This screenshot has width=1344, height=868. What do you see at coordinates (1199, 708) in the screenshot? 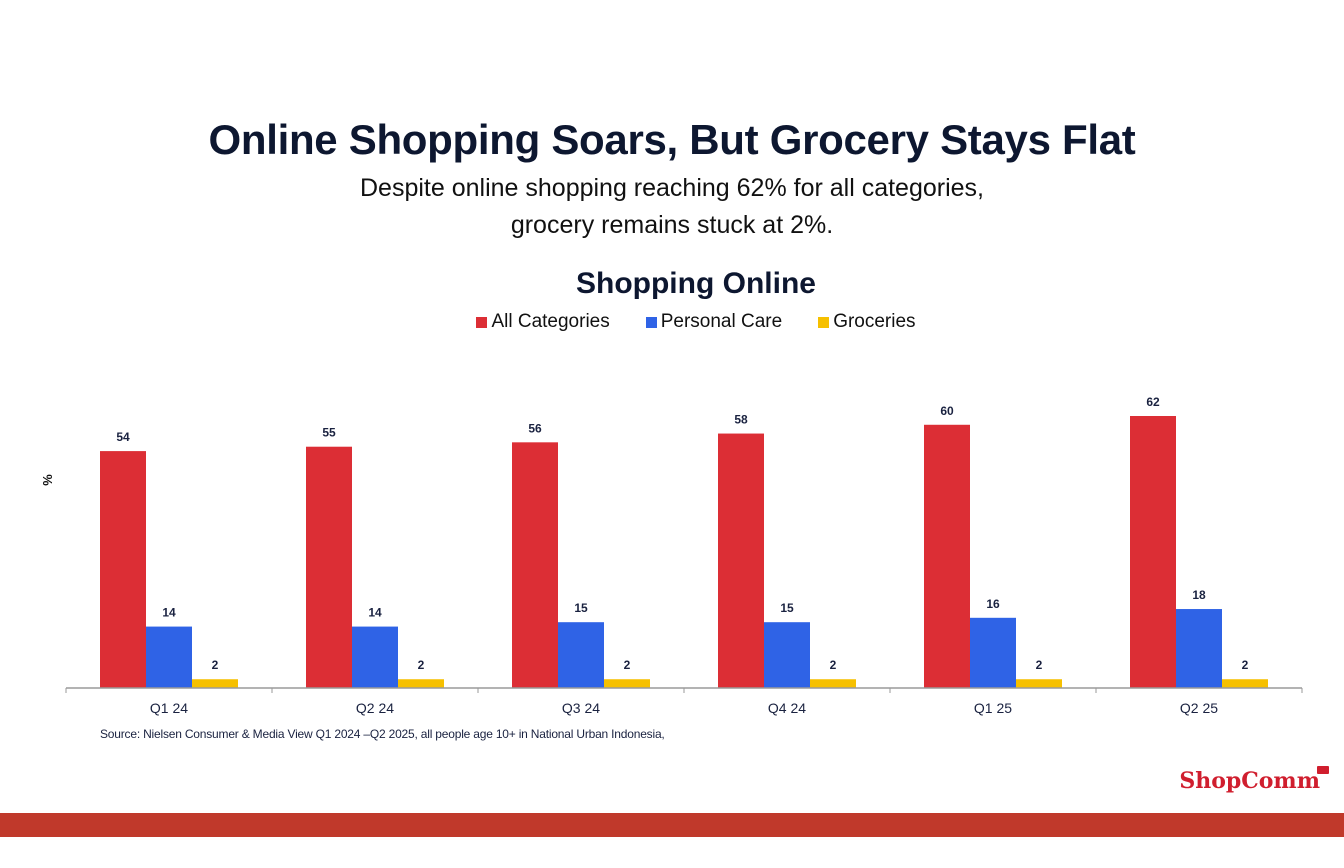
I see `x-tick-label: Q2 25` at bounding box center [1199, 708].